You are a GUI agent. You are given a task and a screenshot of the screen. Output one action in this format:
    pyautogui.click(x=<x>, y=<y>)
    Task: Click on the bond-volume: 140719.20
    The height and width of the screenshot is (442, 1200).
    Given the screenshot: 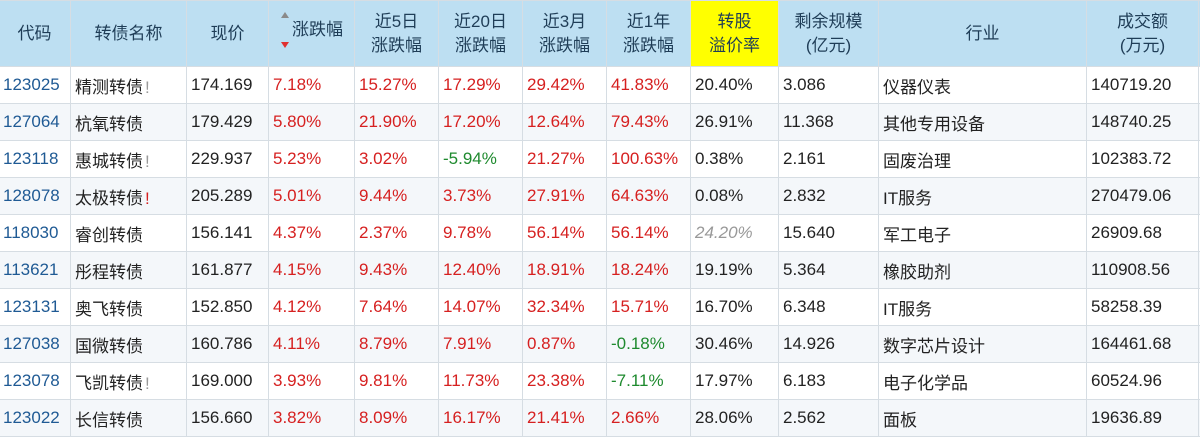 What is the action you would take?
    pyautogui.click(x=1142, y=85)
    